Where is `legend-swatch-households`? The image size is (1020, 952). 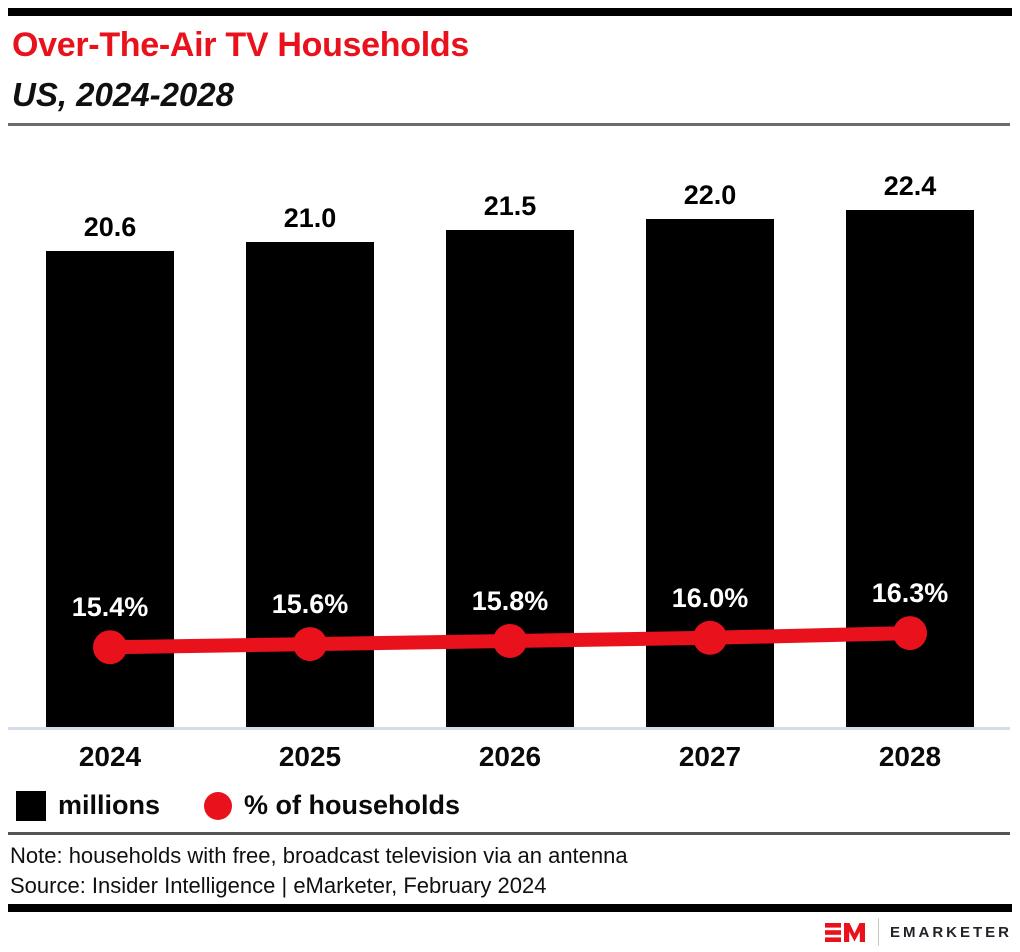
legend-swatch-households is located at coordinates (218, 805).